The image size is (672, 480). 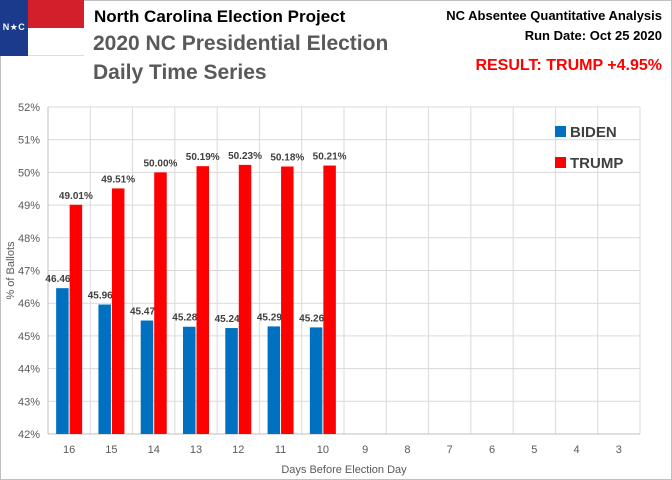 What do you see at coordinates (29, 173) in the screenshot?
I see `y-tick-label: 50%` at bounding box center [29, 173].